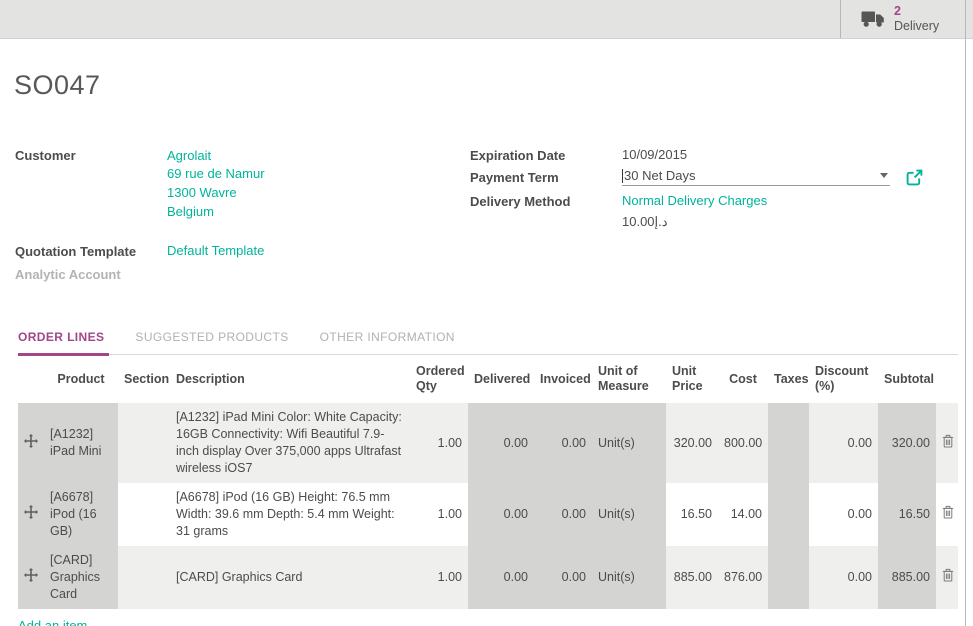 Image resolution: width=973 pixels, height=626 pixels. What do you see at coordinates (81, 379) in the screenshot?
I see `col-product: Product` at bounding box center [81, 379].